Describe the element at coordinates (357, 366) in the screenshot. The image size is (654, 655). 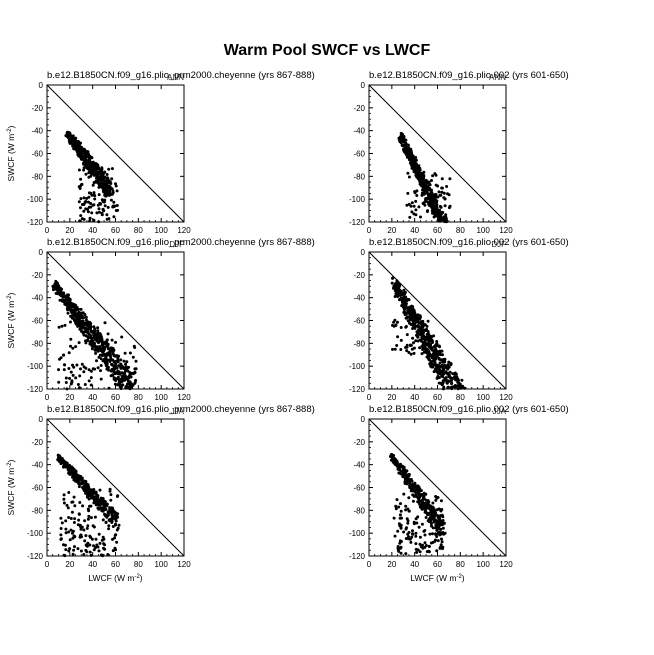
I see `y-tick-label: -100` at that location.